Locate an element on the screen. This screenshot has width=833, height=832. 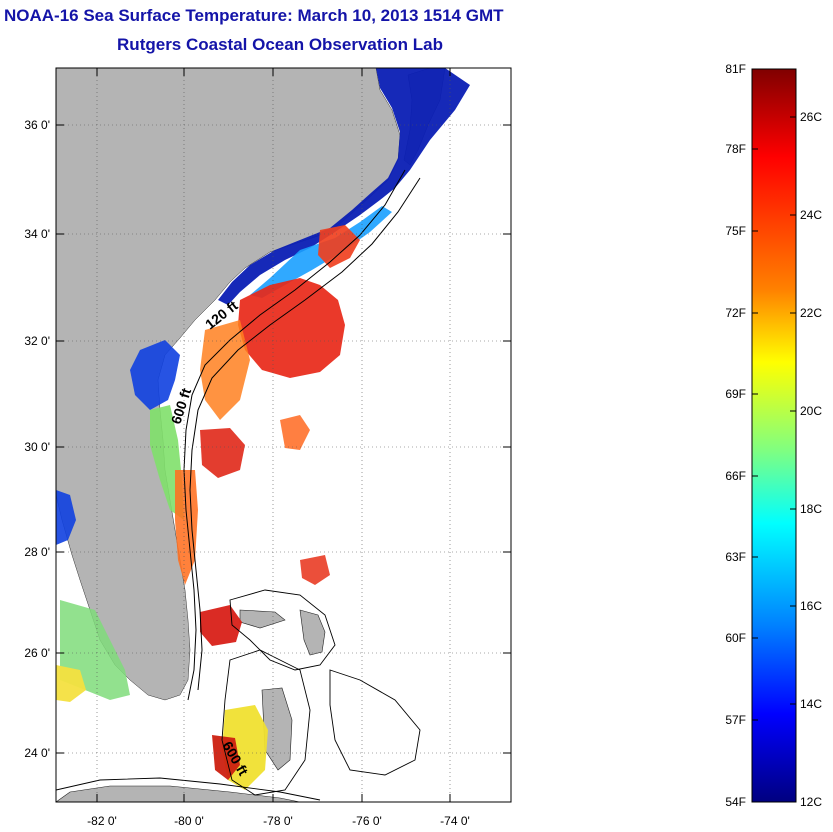
colorbar-f-81: 81F is located at coordinates (735, 69).